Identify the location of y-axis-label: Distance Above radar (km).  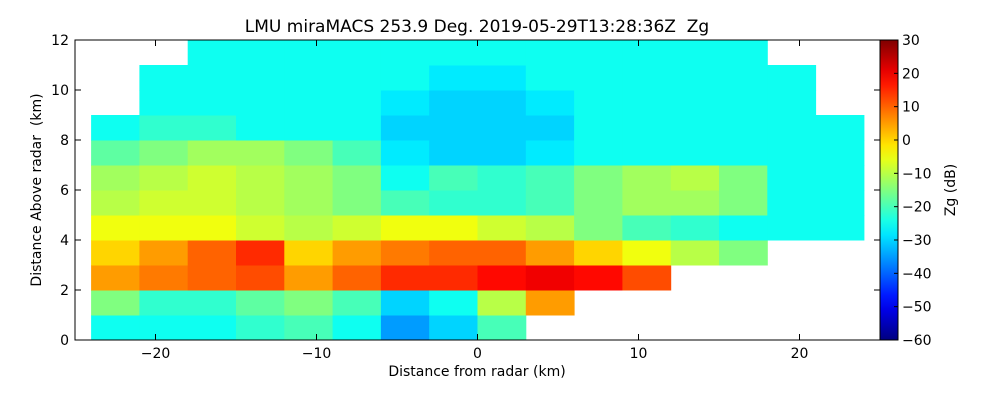
(37, 189).